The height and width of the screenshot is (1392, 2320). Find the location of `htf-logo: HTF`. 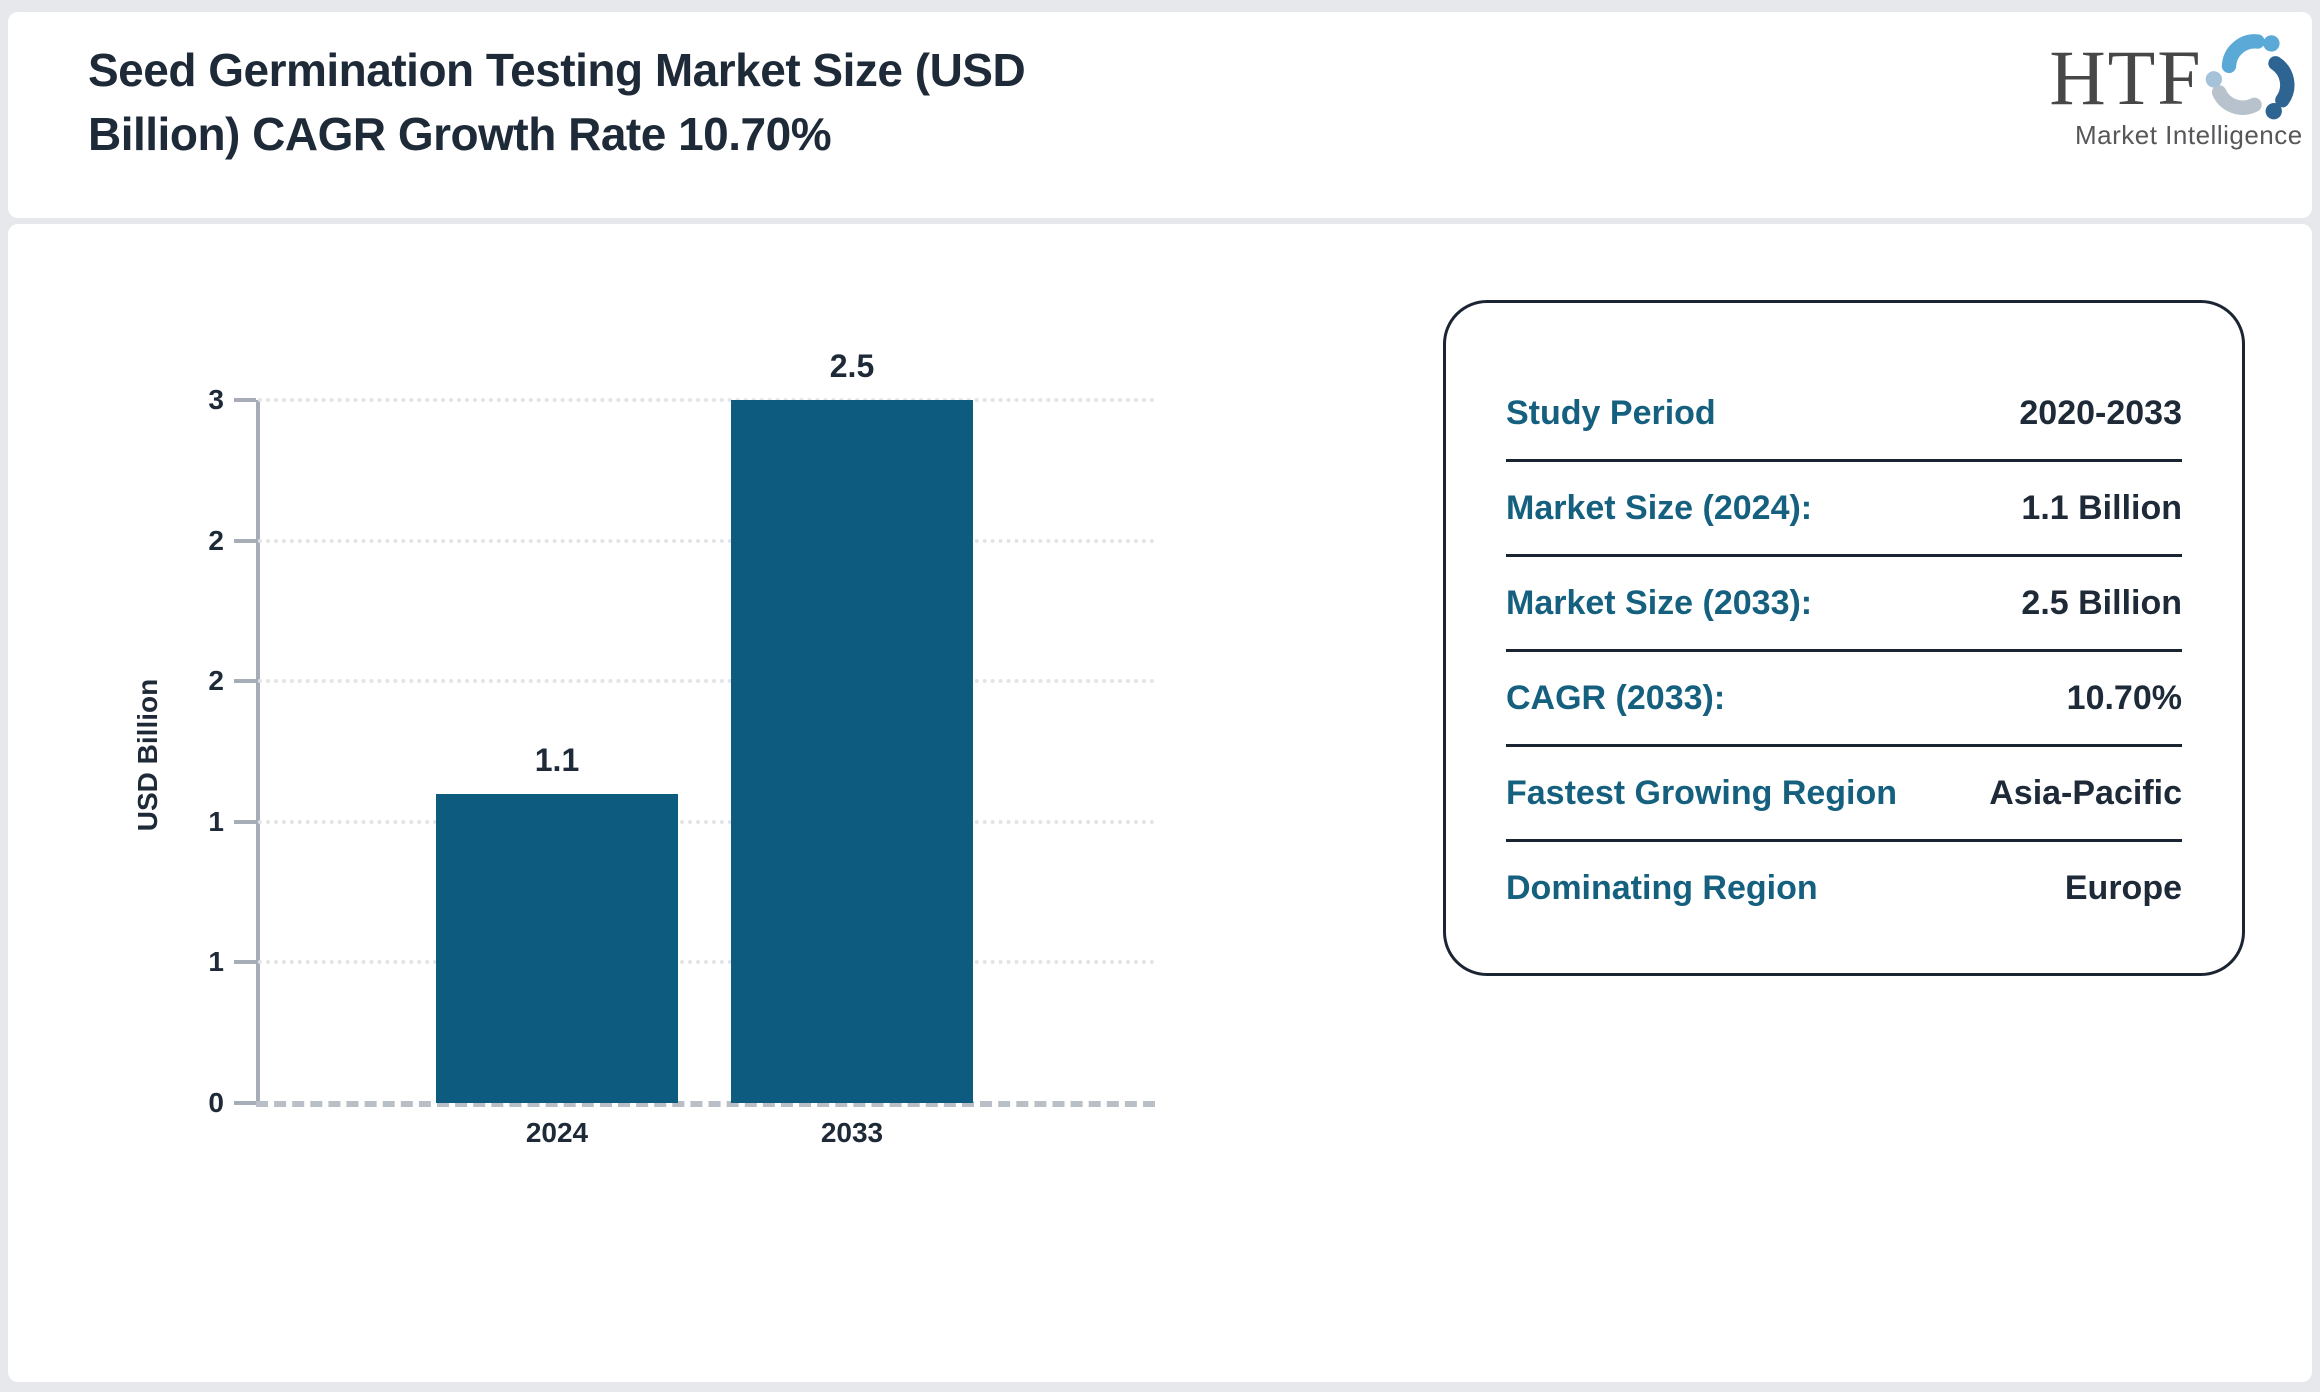

htf-logo: HTF is located at coordinates (2176, 90).